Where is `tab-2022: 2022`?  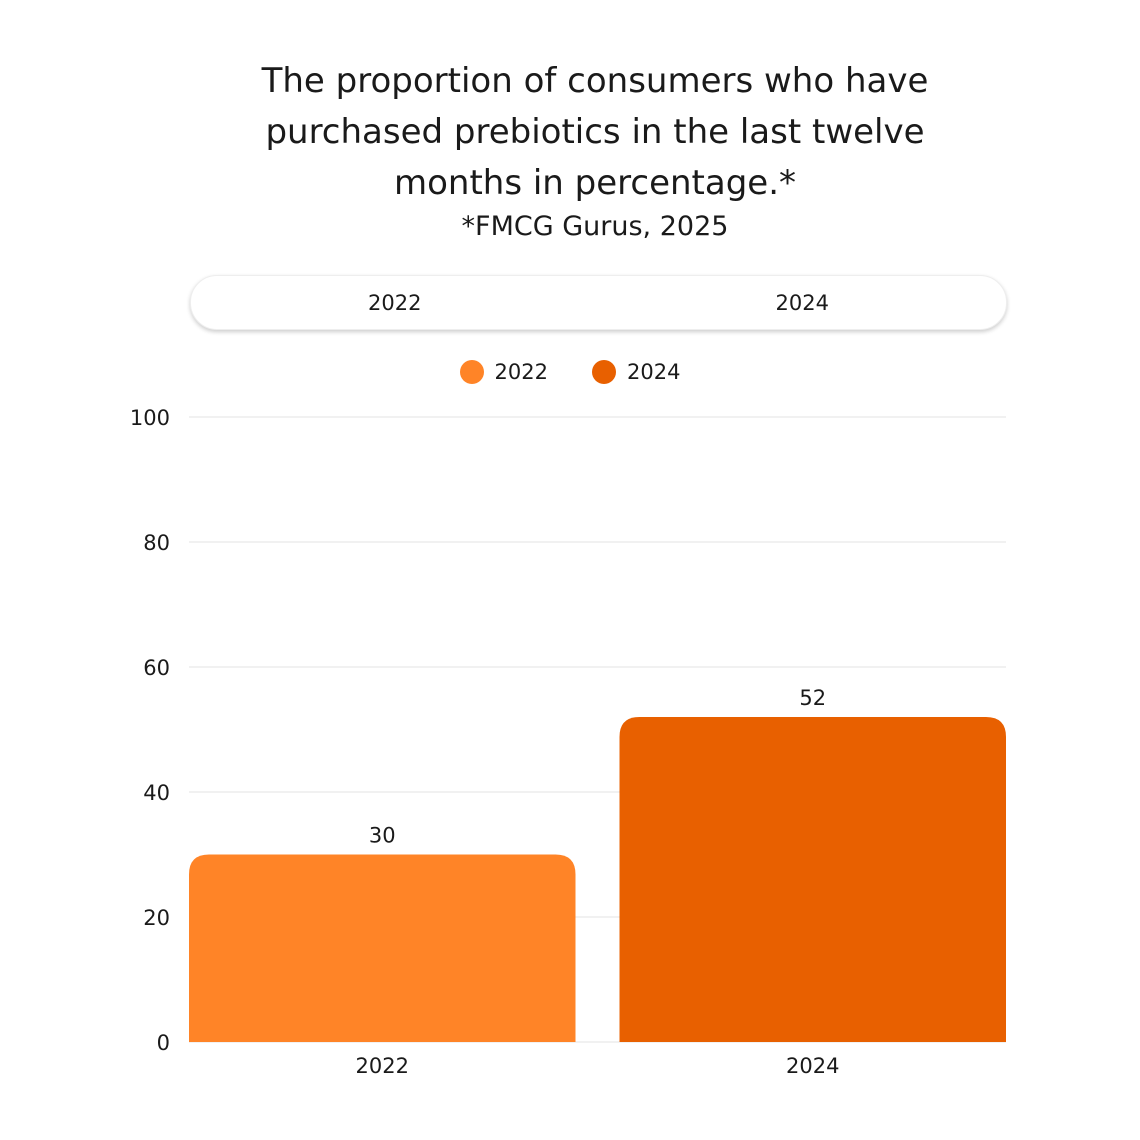
tab-2022: 2022 is located at coordinates (395, 302).